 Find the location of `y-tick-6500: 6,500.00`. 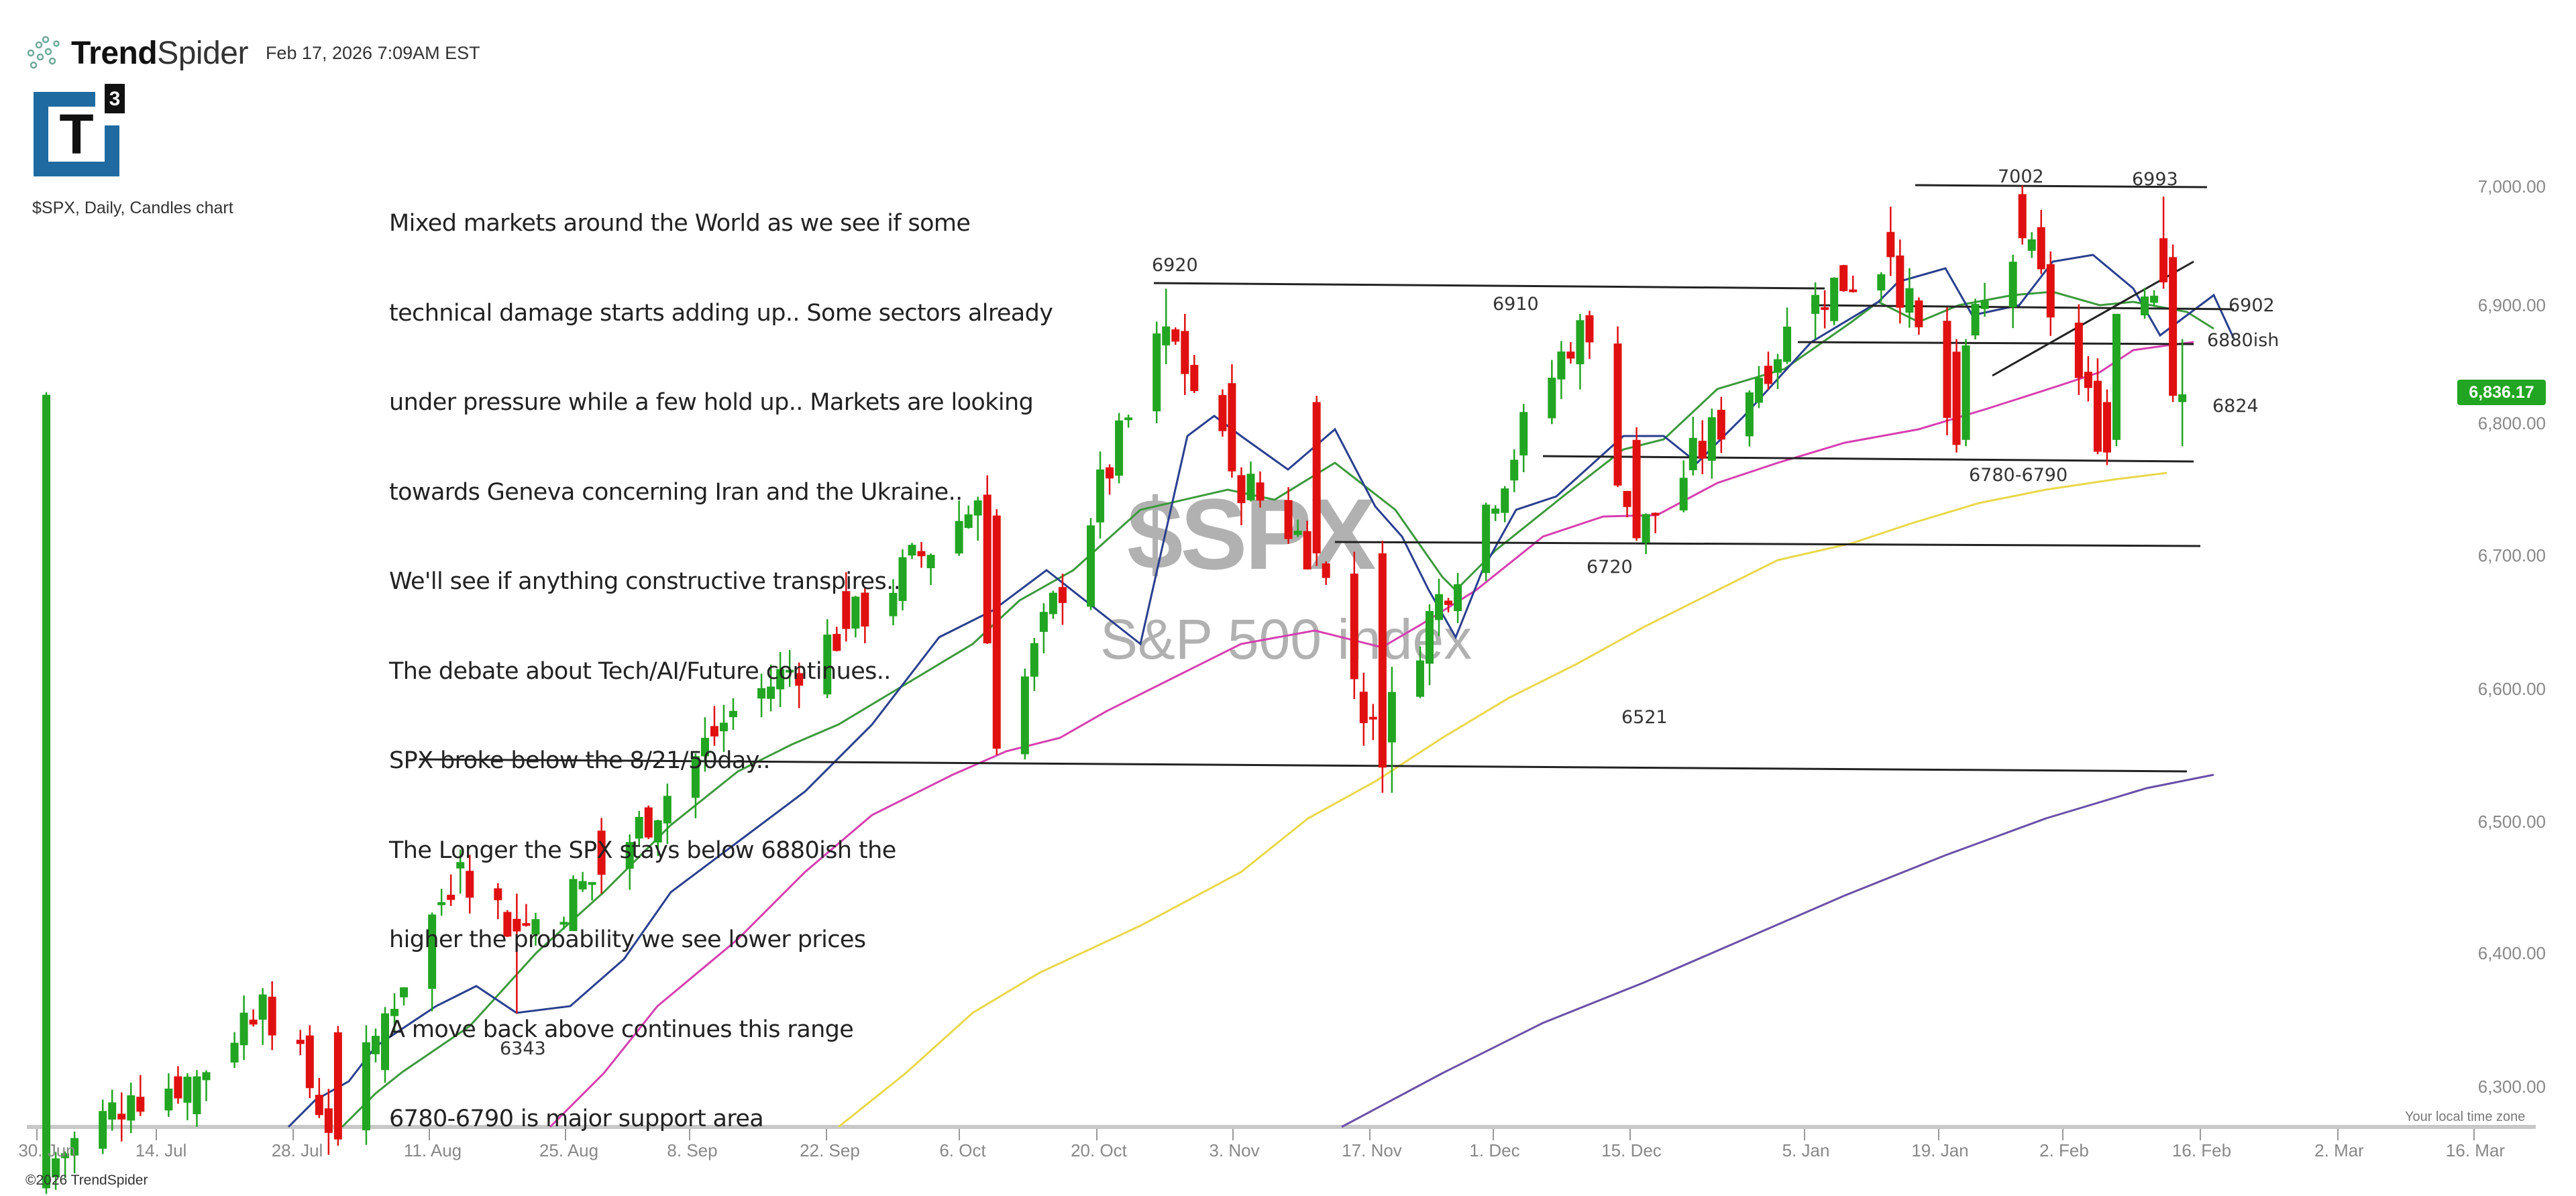

y-tick-6500: 6,500.00 is located at coordinates (2511, 822).